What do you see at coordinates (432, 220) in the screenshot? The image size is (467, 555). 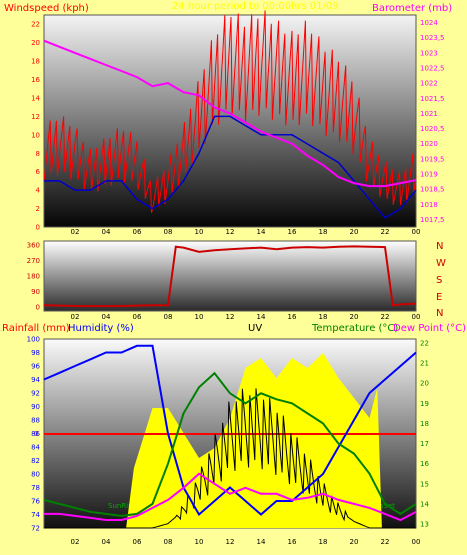 I see `baro-y-tick: 1017,5` at bounding box center [432, 220].